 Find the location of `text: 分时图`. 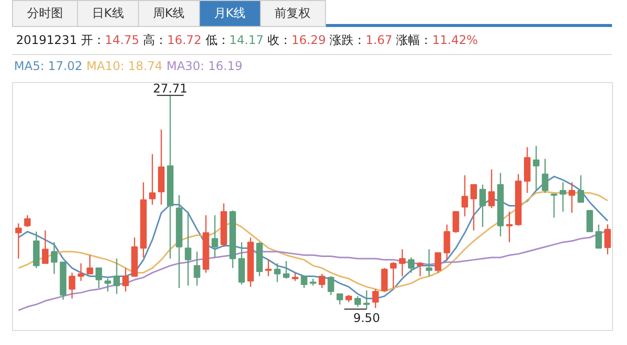

text: 分时图 is located at coordinates (45, 14).